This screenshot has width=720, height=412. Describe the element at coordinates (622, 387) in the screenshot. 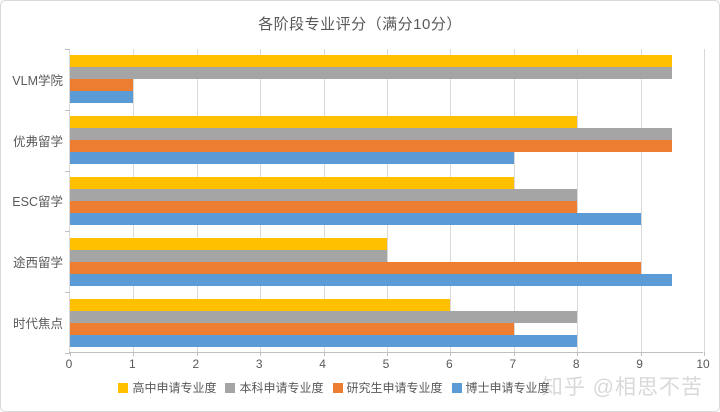

I see `watermark: 知乎 @相思不苦` at that location.